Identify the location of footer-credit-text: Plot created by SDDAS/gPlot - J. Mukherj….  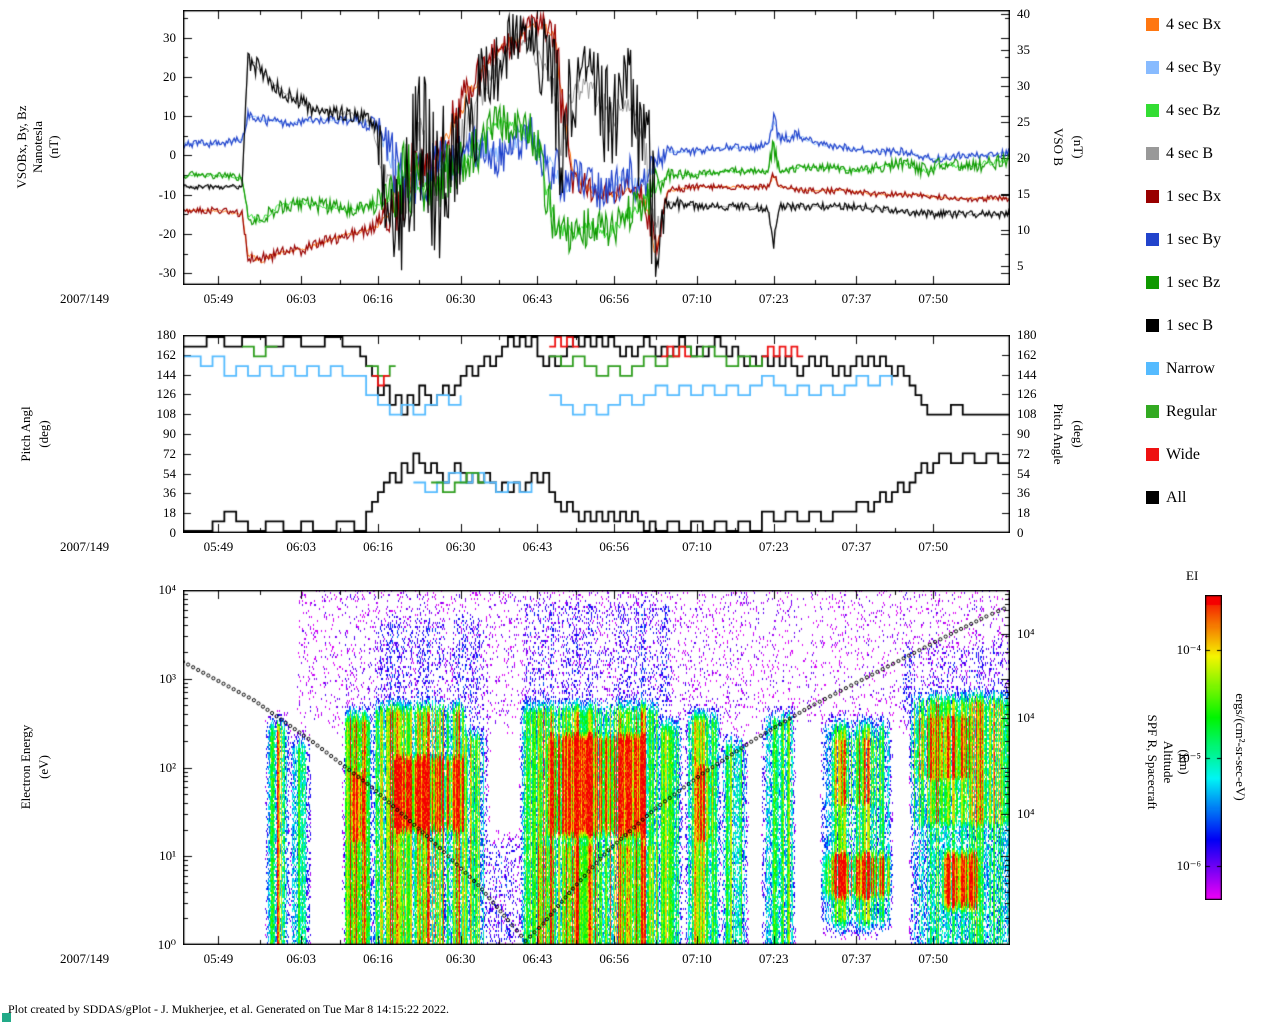
(228, 1009).